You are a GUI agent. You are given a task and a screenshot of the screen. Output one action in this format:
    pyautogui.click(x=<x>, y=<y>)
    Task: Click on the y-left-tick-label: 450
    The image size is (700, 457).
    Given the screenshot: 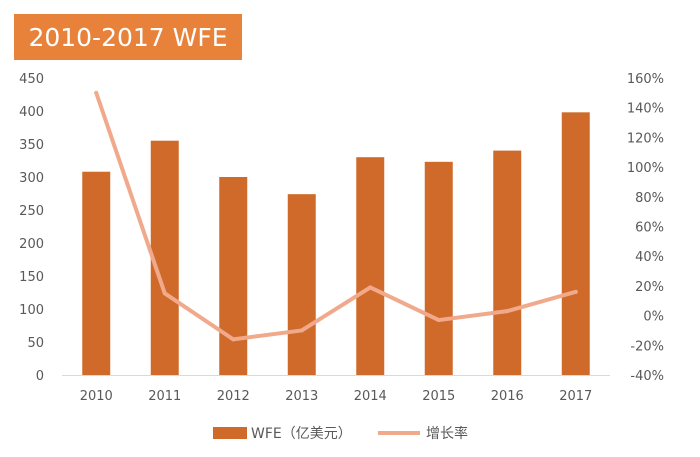 What is the action you would take?
    pyautogui.click(x=31, y=79)
    